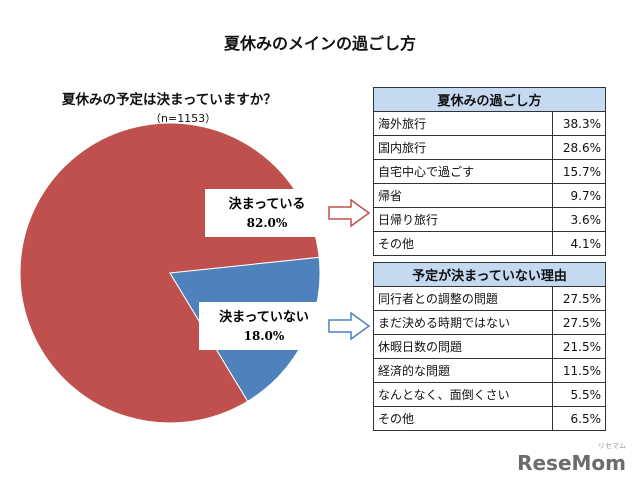 The width and height of the screenshot is (640, 481). Describe the element at coordinates (579, 123) in the screenshot. I see `decided-row-value: 38.3%` at that location.